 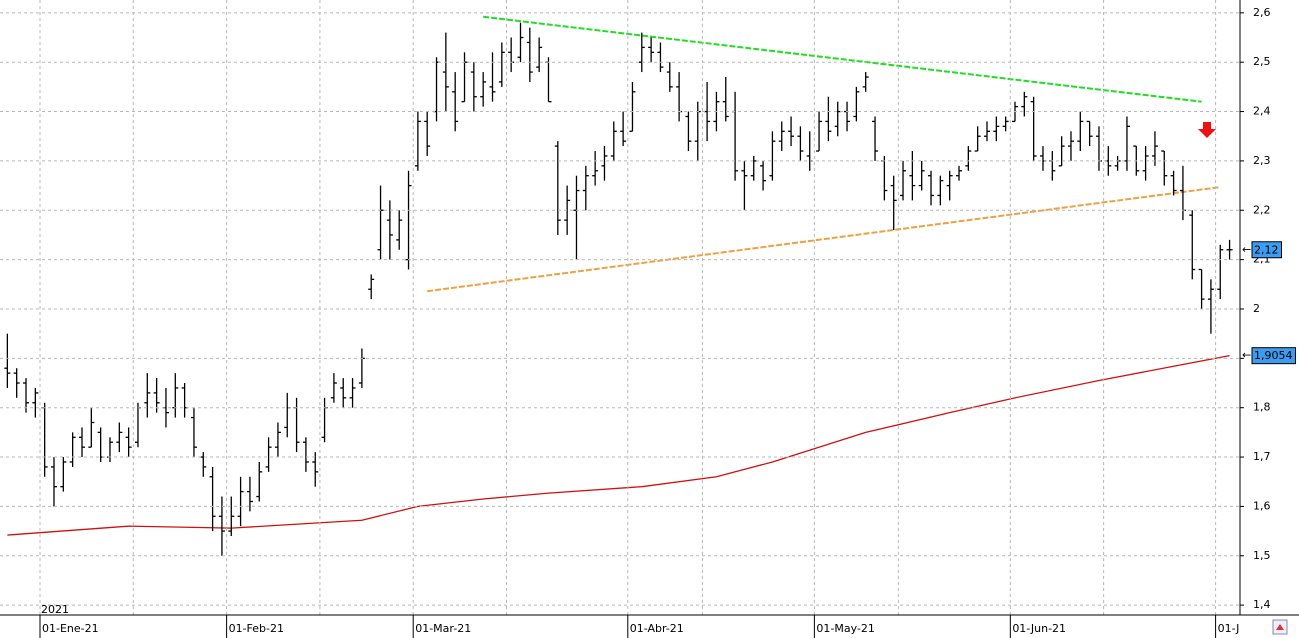 I want to click on price-label-box, so click(x=1266, y=250).